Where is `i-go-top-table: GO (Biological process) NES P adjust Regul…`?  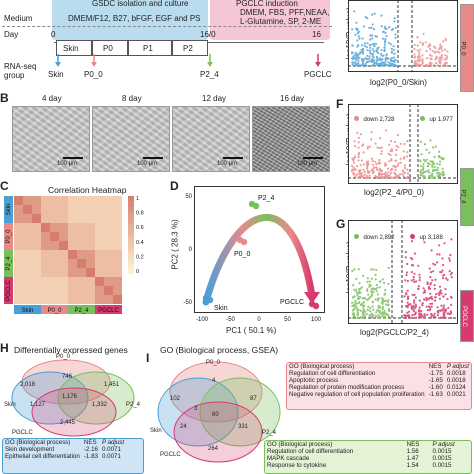
i-go-top-table: GO (Biological process) NES P adjust Regul… is located at coordinates (379, 380).